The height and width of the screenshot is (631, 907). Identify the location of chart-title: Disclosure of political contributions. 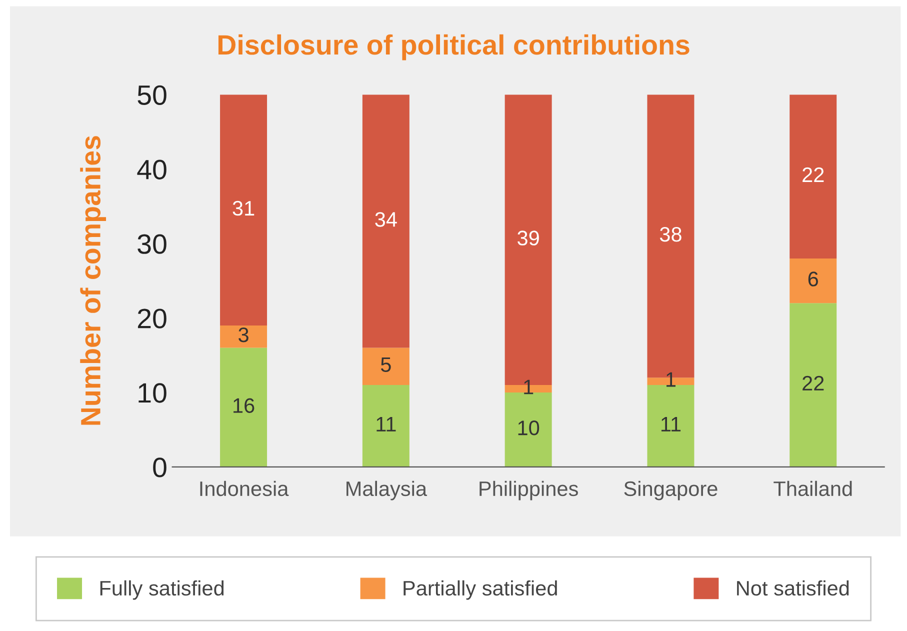
(454, 47).